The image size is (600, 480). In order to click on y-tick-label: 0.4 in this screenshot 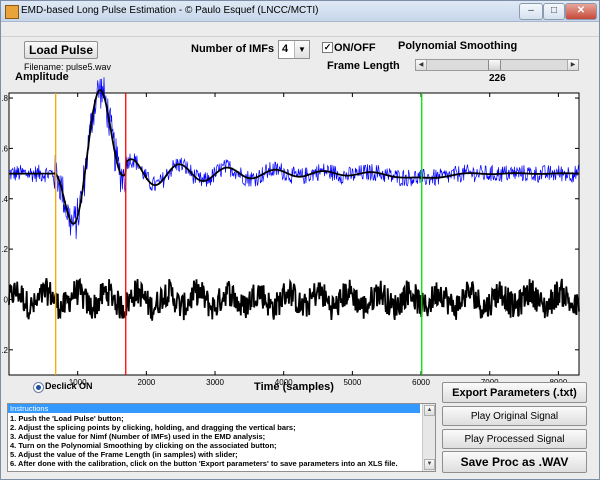, I will do `click(5, 199)`.